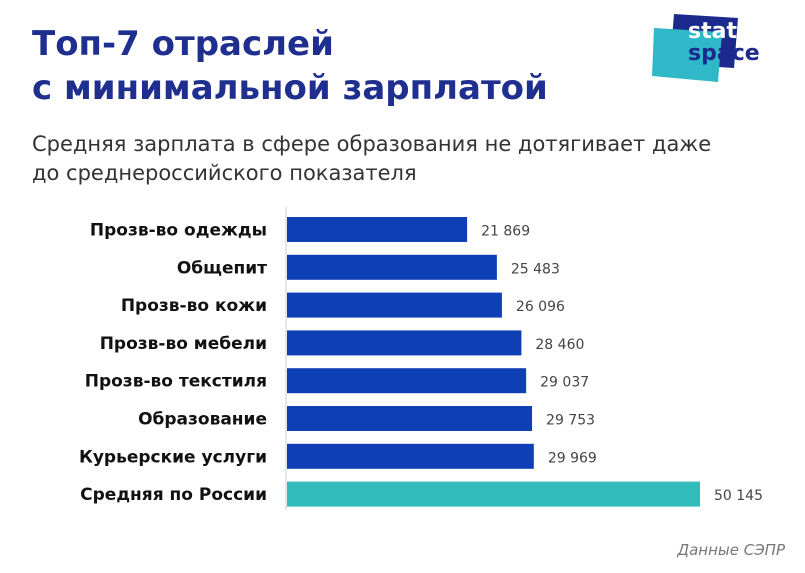 The height and width of the screenshot is (573, 805). I want to click on chart-title-line-1: Топ-7 отраслей, so click(183, 44).